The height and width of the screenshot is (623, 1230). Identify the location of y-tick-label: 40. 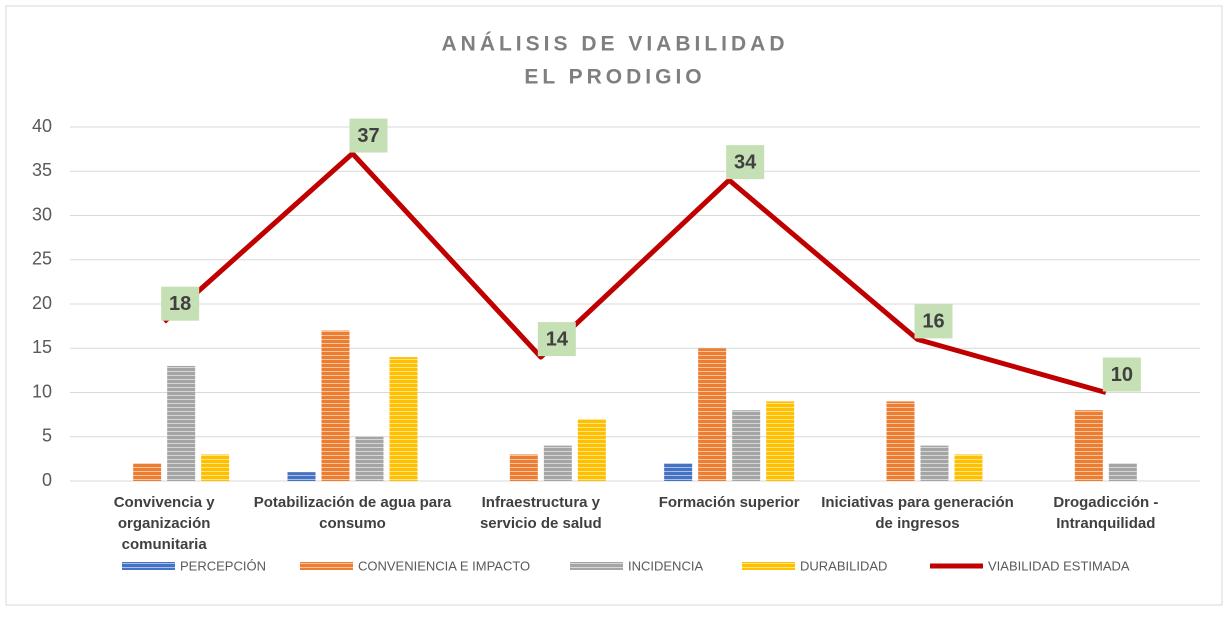
(42, 126).